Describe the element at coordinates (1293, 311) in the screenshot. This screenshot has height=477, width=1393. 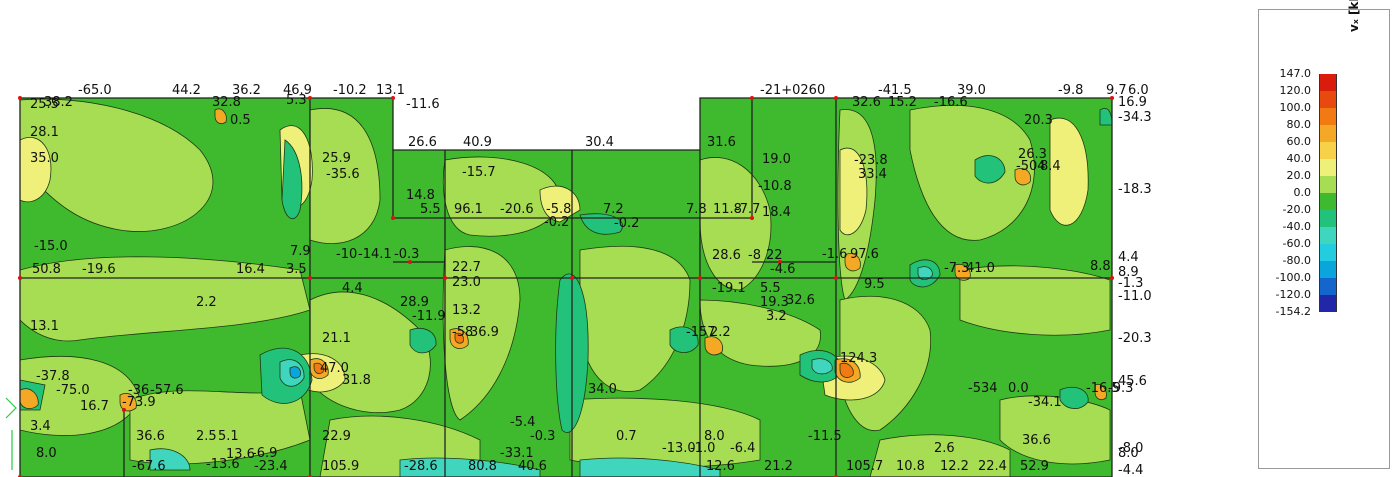
I see `legend-label: -154.2` at that location.